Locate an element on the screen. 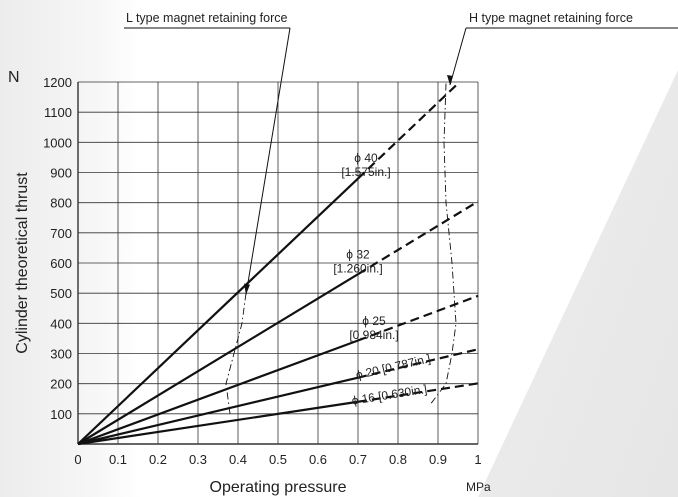 The image size is (678, 497). x-tick-label: 0.2 is located at coordinates (158, 459).